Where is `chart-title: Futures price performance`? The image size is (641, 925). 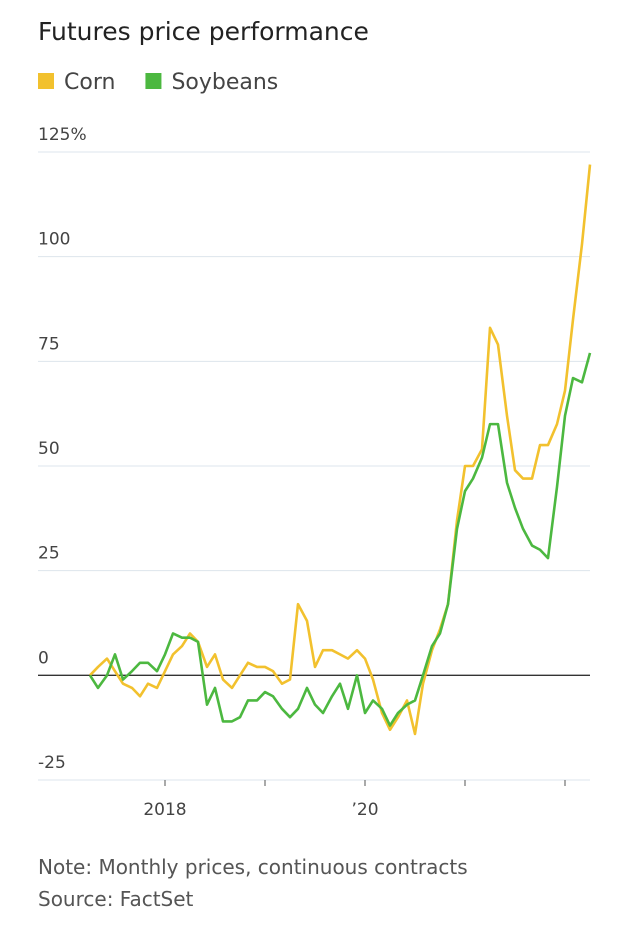 chart-title: Futures price performance is located at coordinates (203, 31).